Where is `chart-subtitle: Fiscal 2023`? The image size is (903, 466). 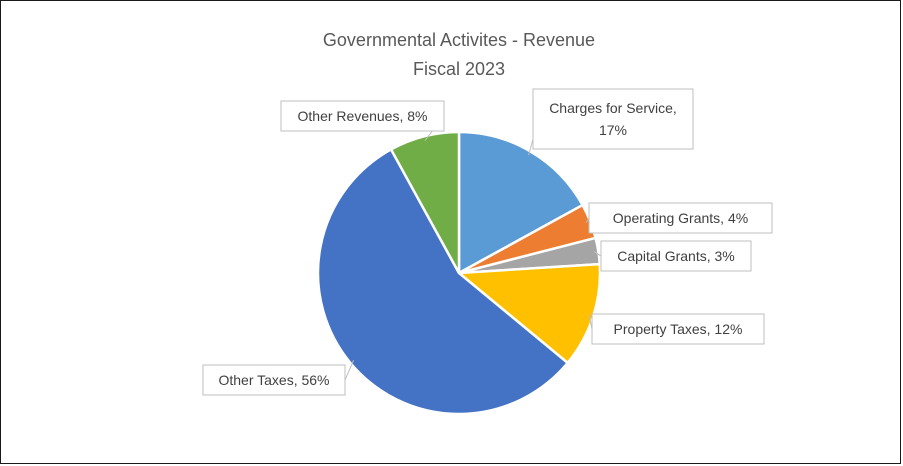 chart-subtitle: Fiscal 2023 is located at coordinates (459, 69).